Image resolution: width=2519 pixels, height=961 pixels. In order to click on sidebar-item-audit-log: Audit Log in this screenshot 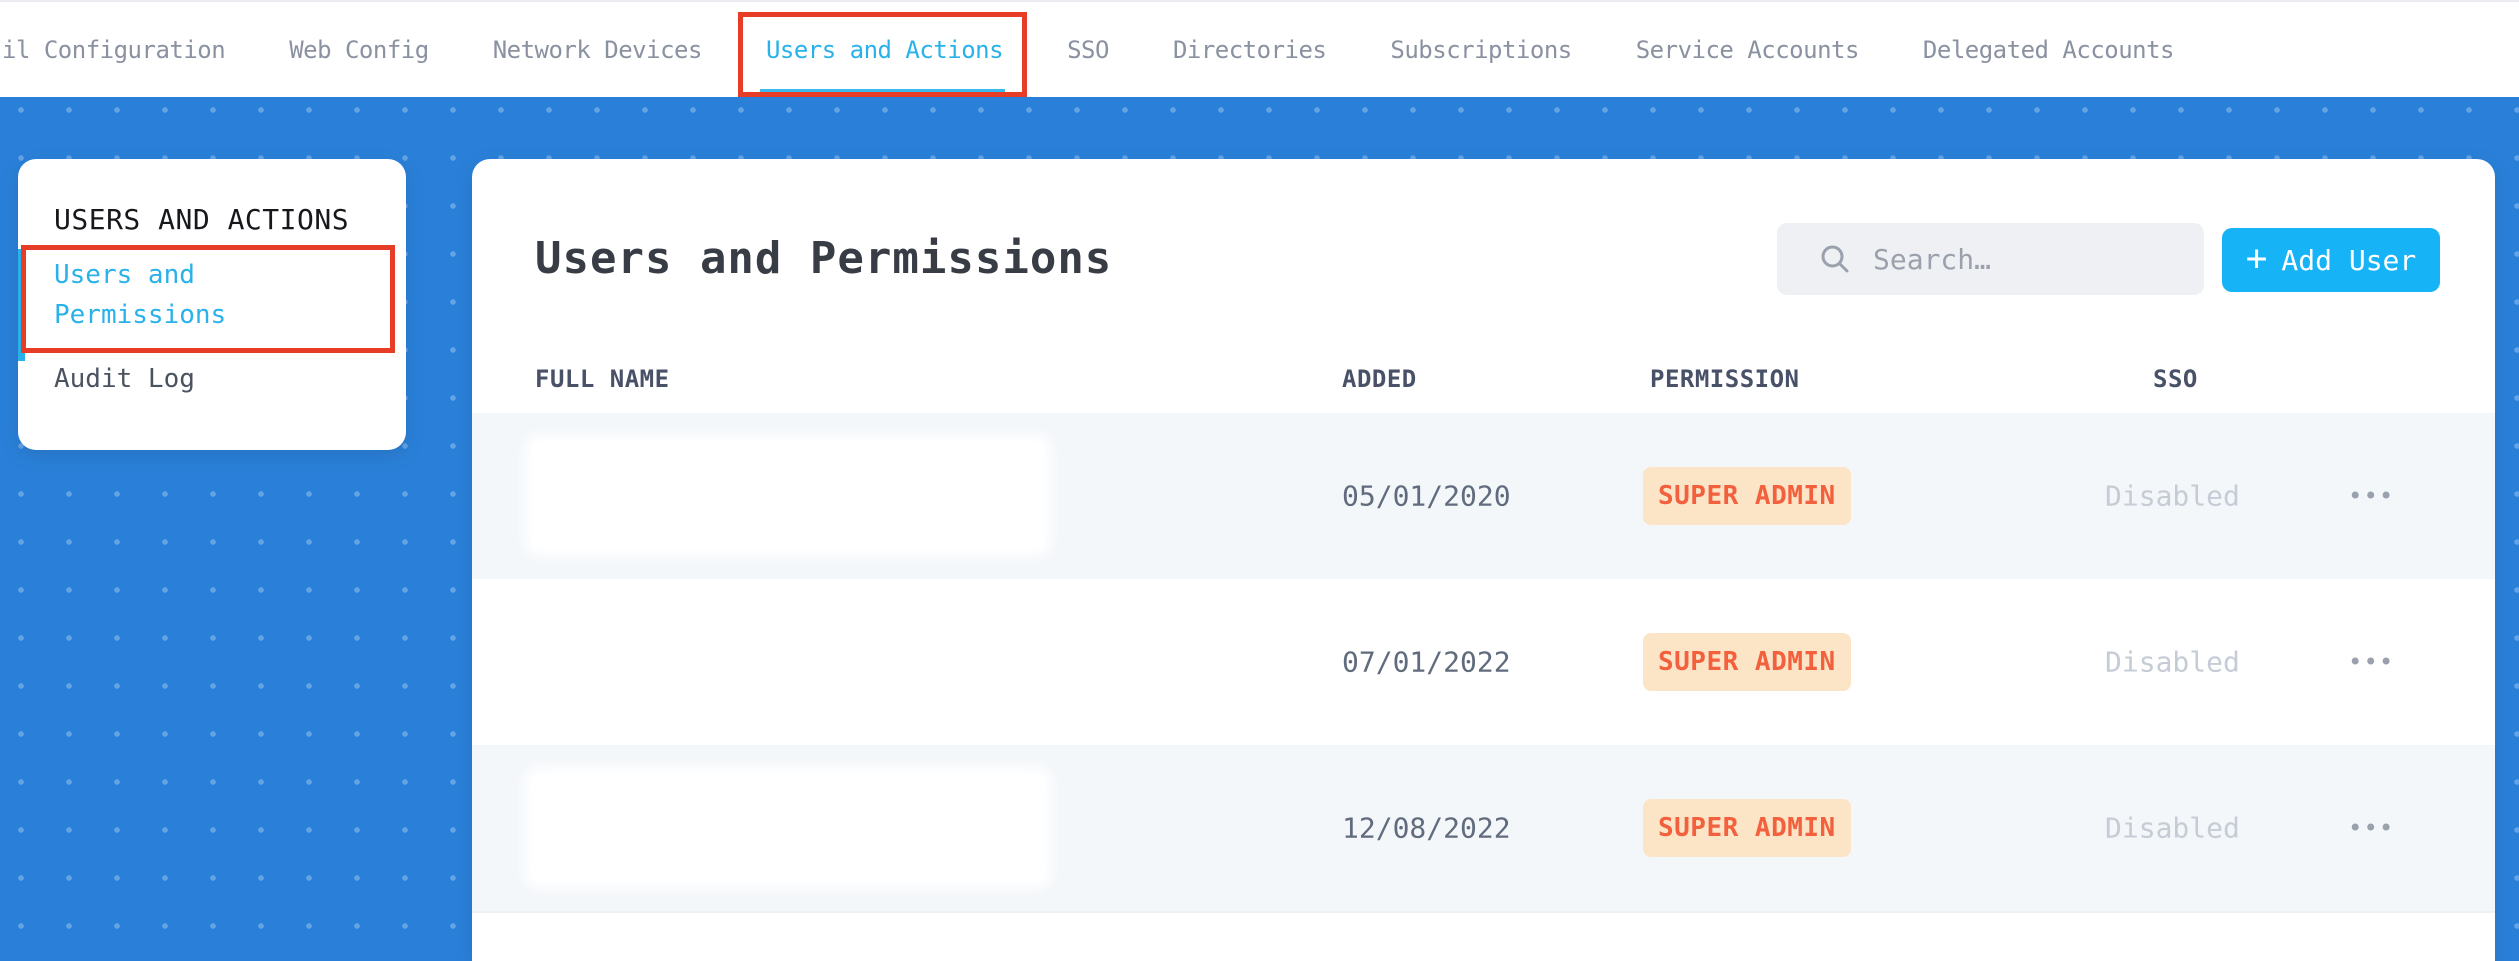, I will do `click(124, 379)`.